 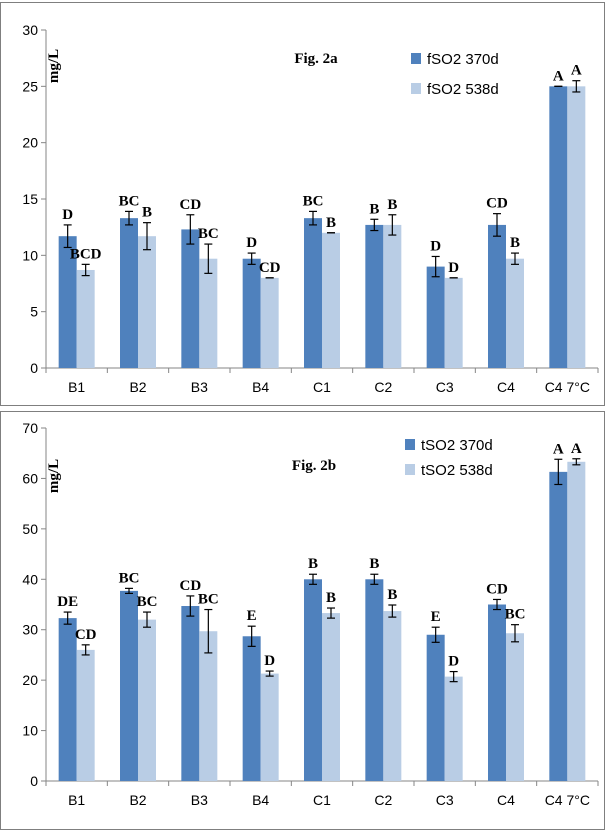 I want to click on y-tick-label: 60, so click(x=30, y=478).